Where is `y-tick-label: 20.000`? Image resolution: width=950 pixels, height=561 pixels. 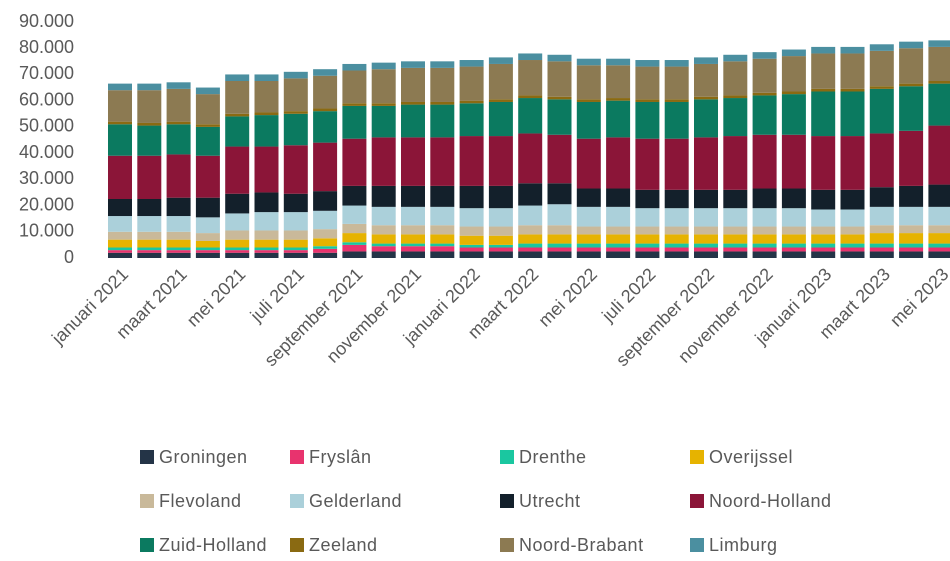
y-tick-label: 20.000 is located at coordinates (46, 204).